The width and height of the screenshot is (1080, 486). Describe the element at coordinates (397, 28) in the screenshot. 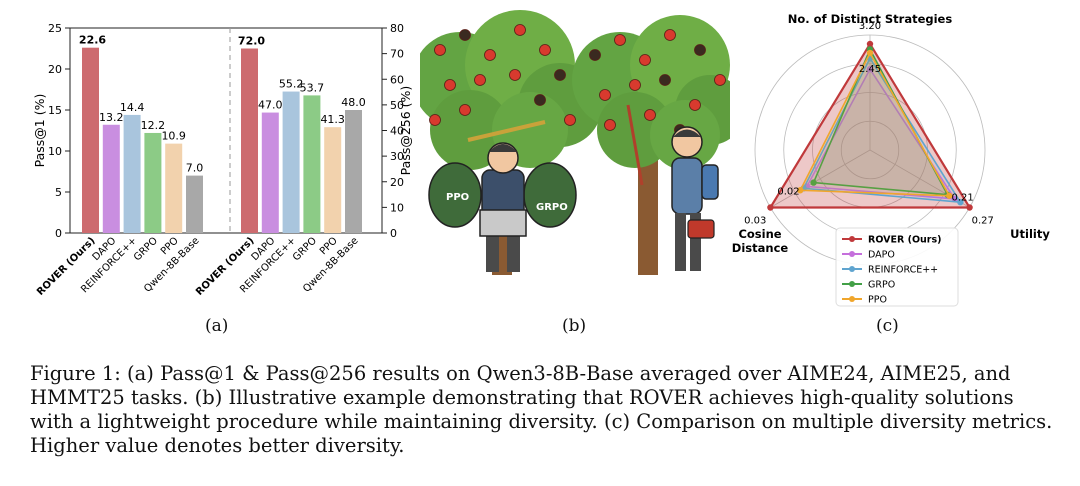

I see `right-y-tick-label: 80` at that location.